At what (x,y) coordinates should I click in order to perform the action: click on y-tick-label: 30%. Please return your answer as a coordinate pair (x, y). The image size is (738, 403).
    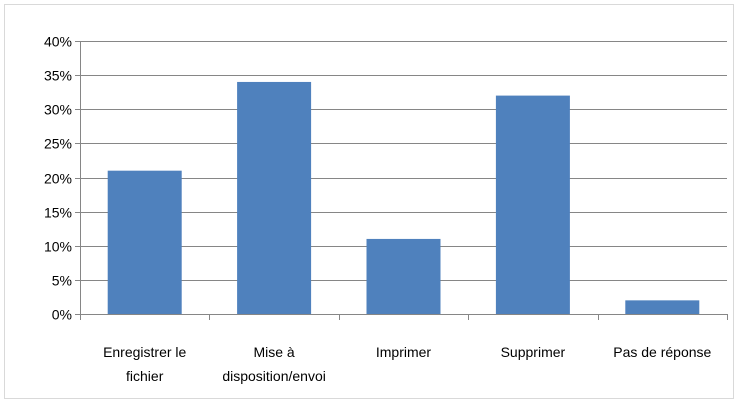
    Looking at the image, I should click on (58, 110).